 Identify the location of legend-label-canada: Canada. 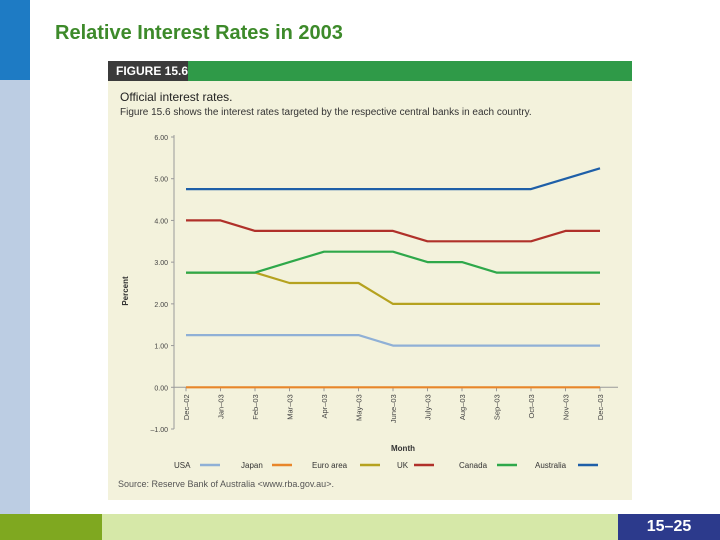
(473, 465).